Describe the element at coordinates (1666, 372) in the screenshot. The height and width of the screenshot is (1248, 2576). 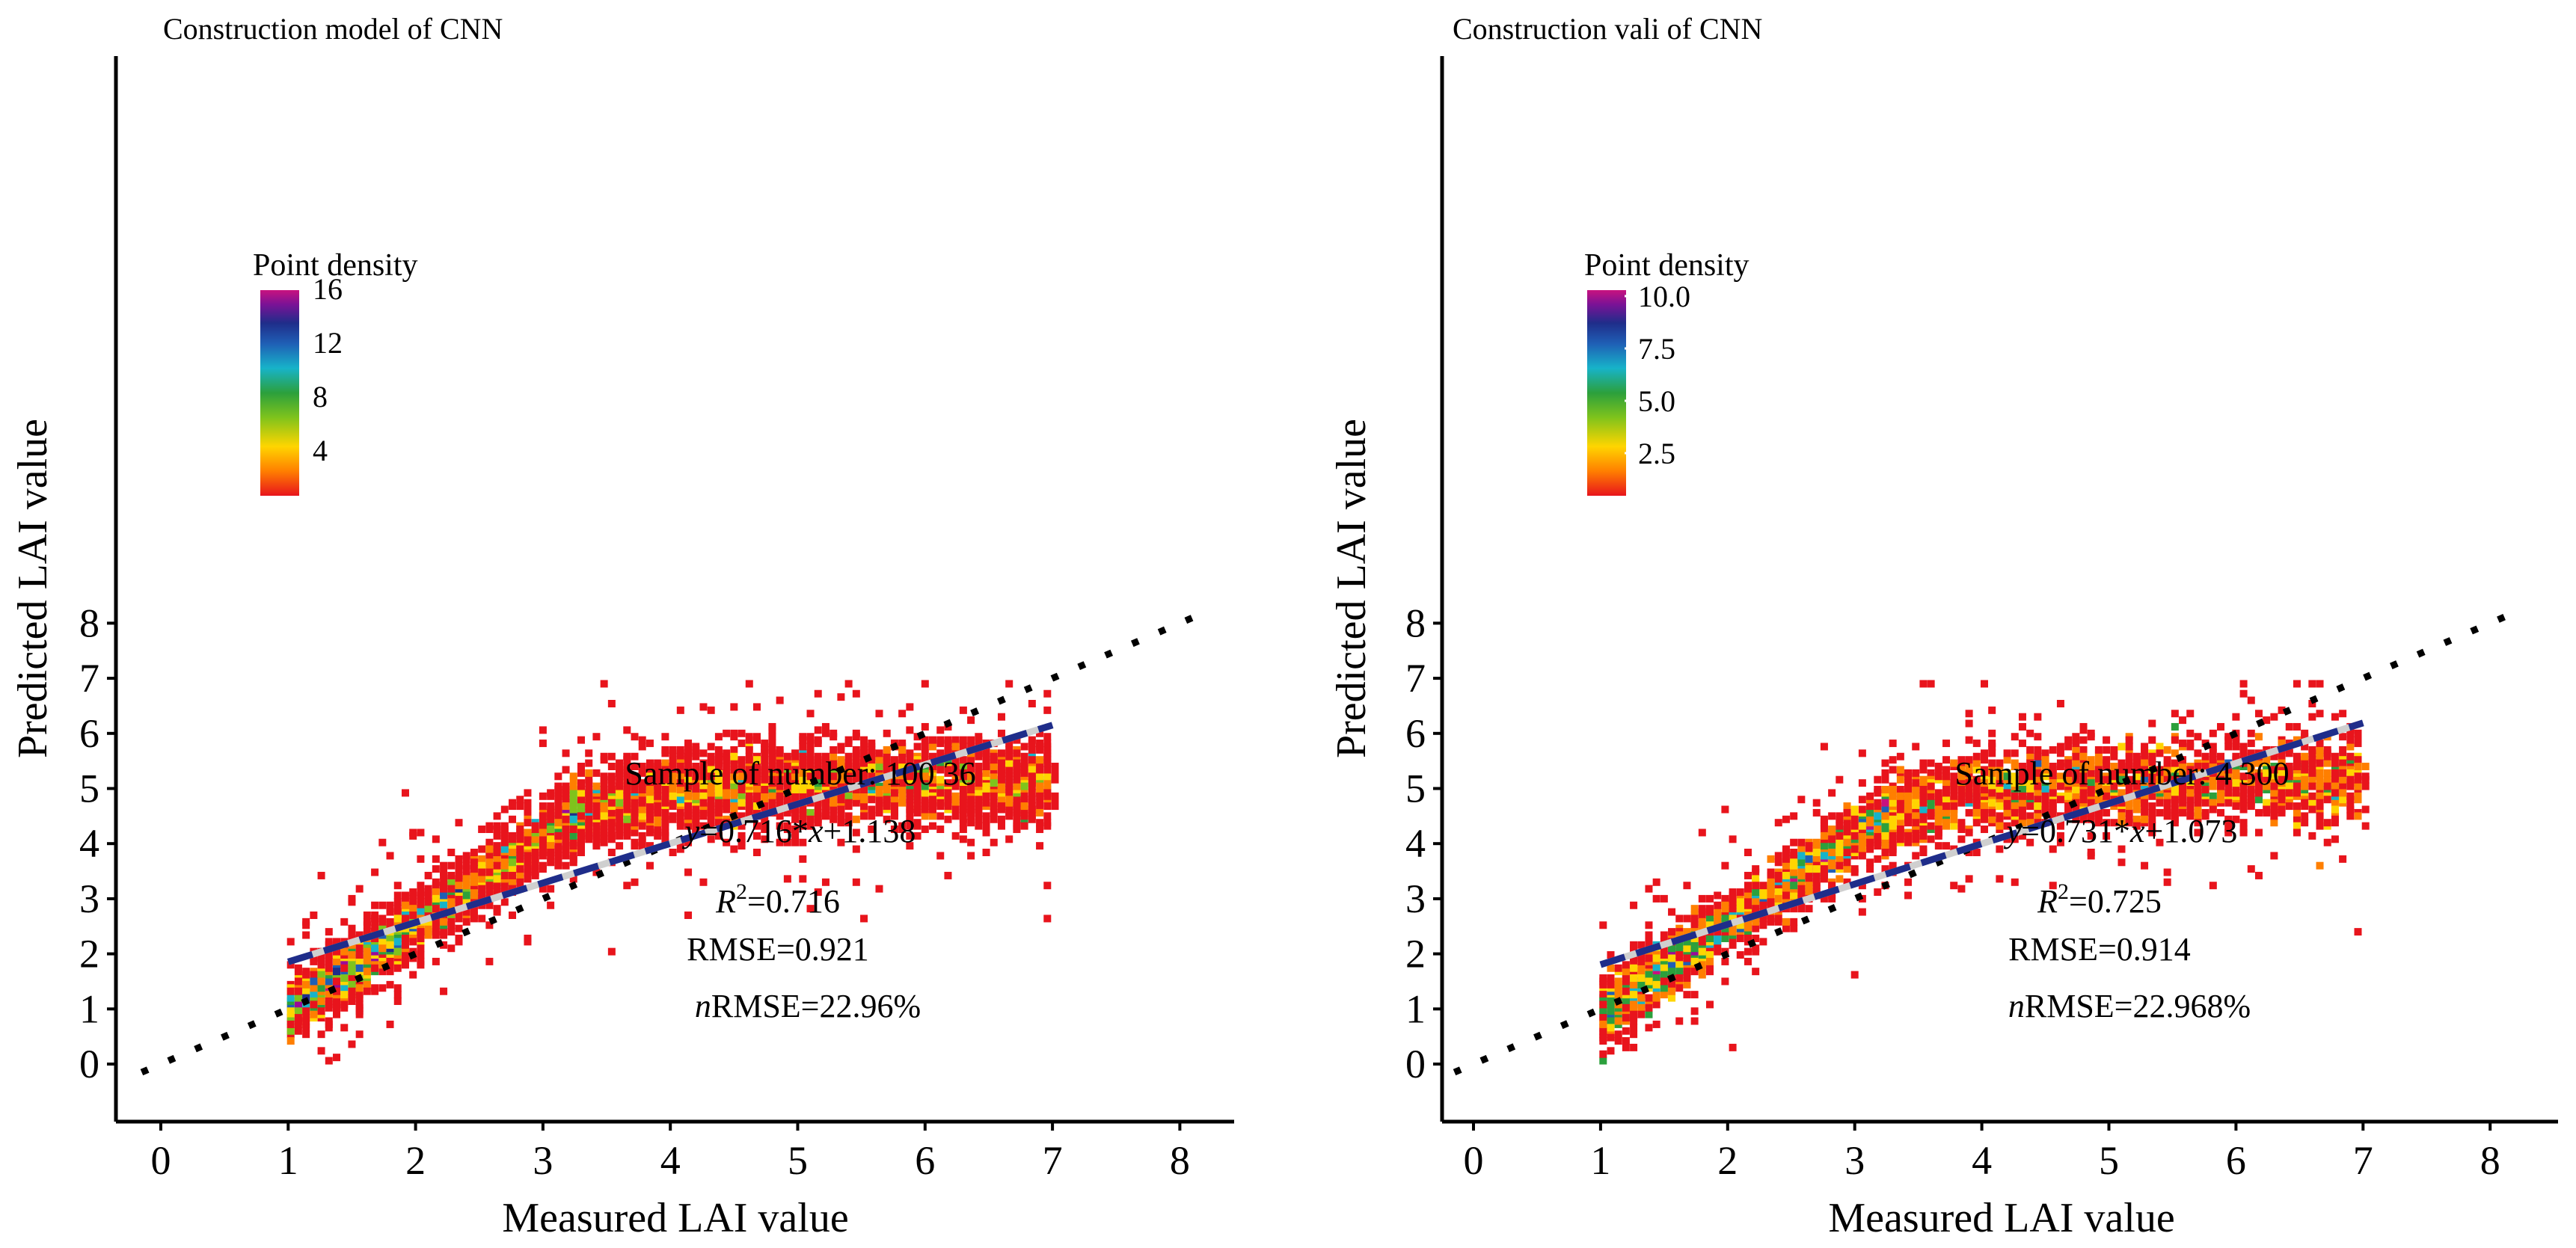
I see `legend: Point density 10.07.55.02.5` at that location.